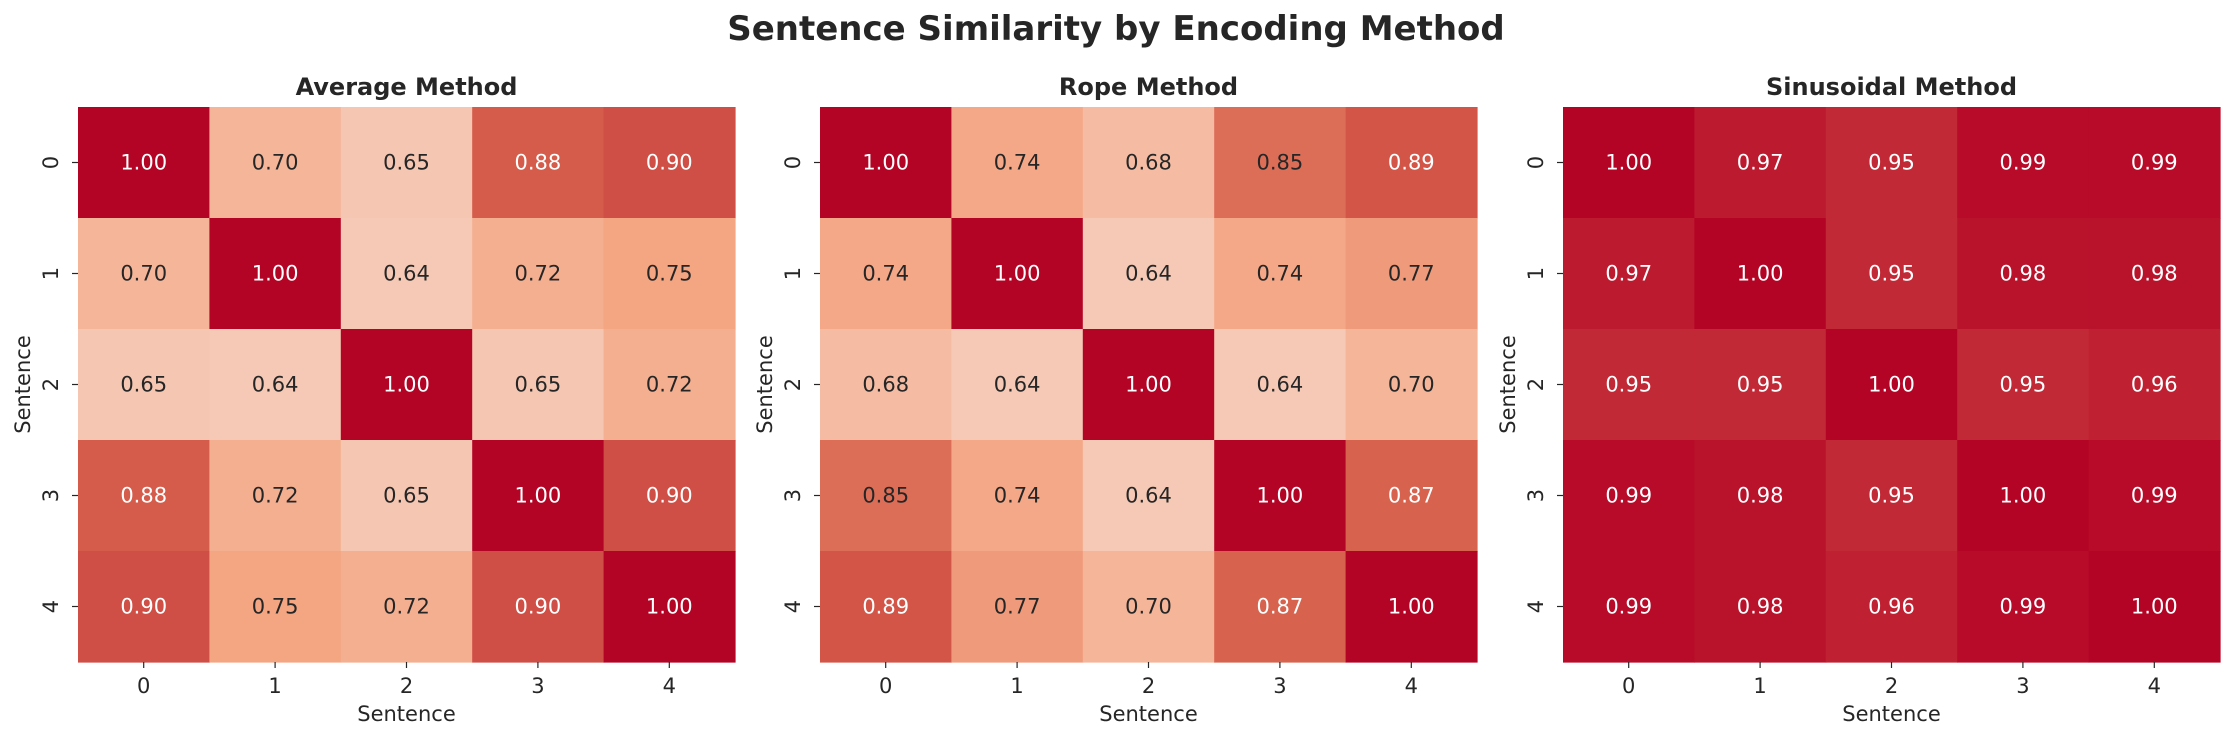 This screenshot has height=740, width=2233. What do you see at coordinates (51, 495) in the screenshot?
I see `y-tick-label: 3` at bounding box center [51, 495].